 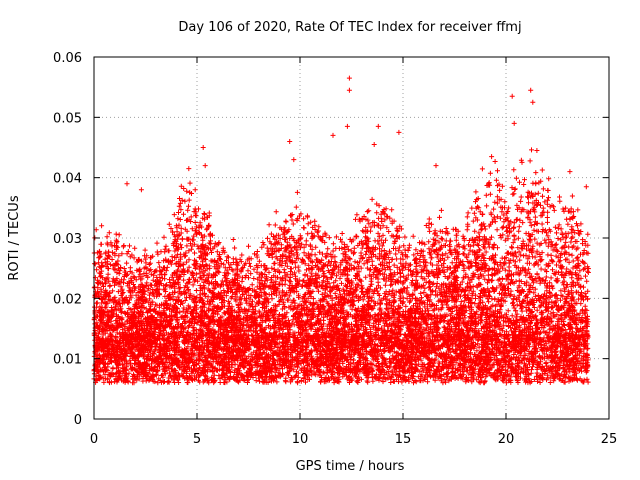 What do you see at coordinates (67, 239) in the screenshot?
I see `y-tick-label: 0.03` at bounding box center [67, 239].